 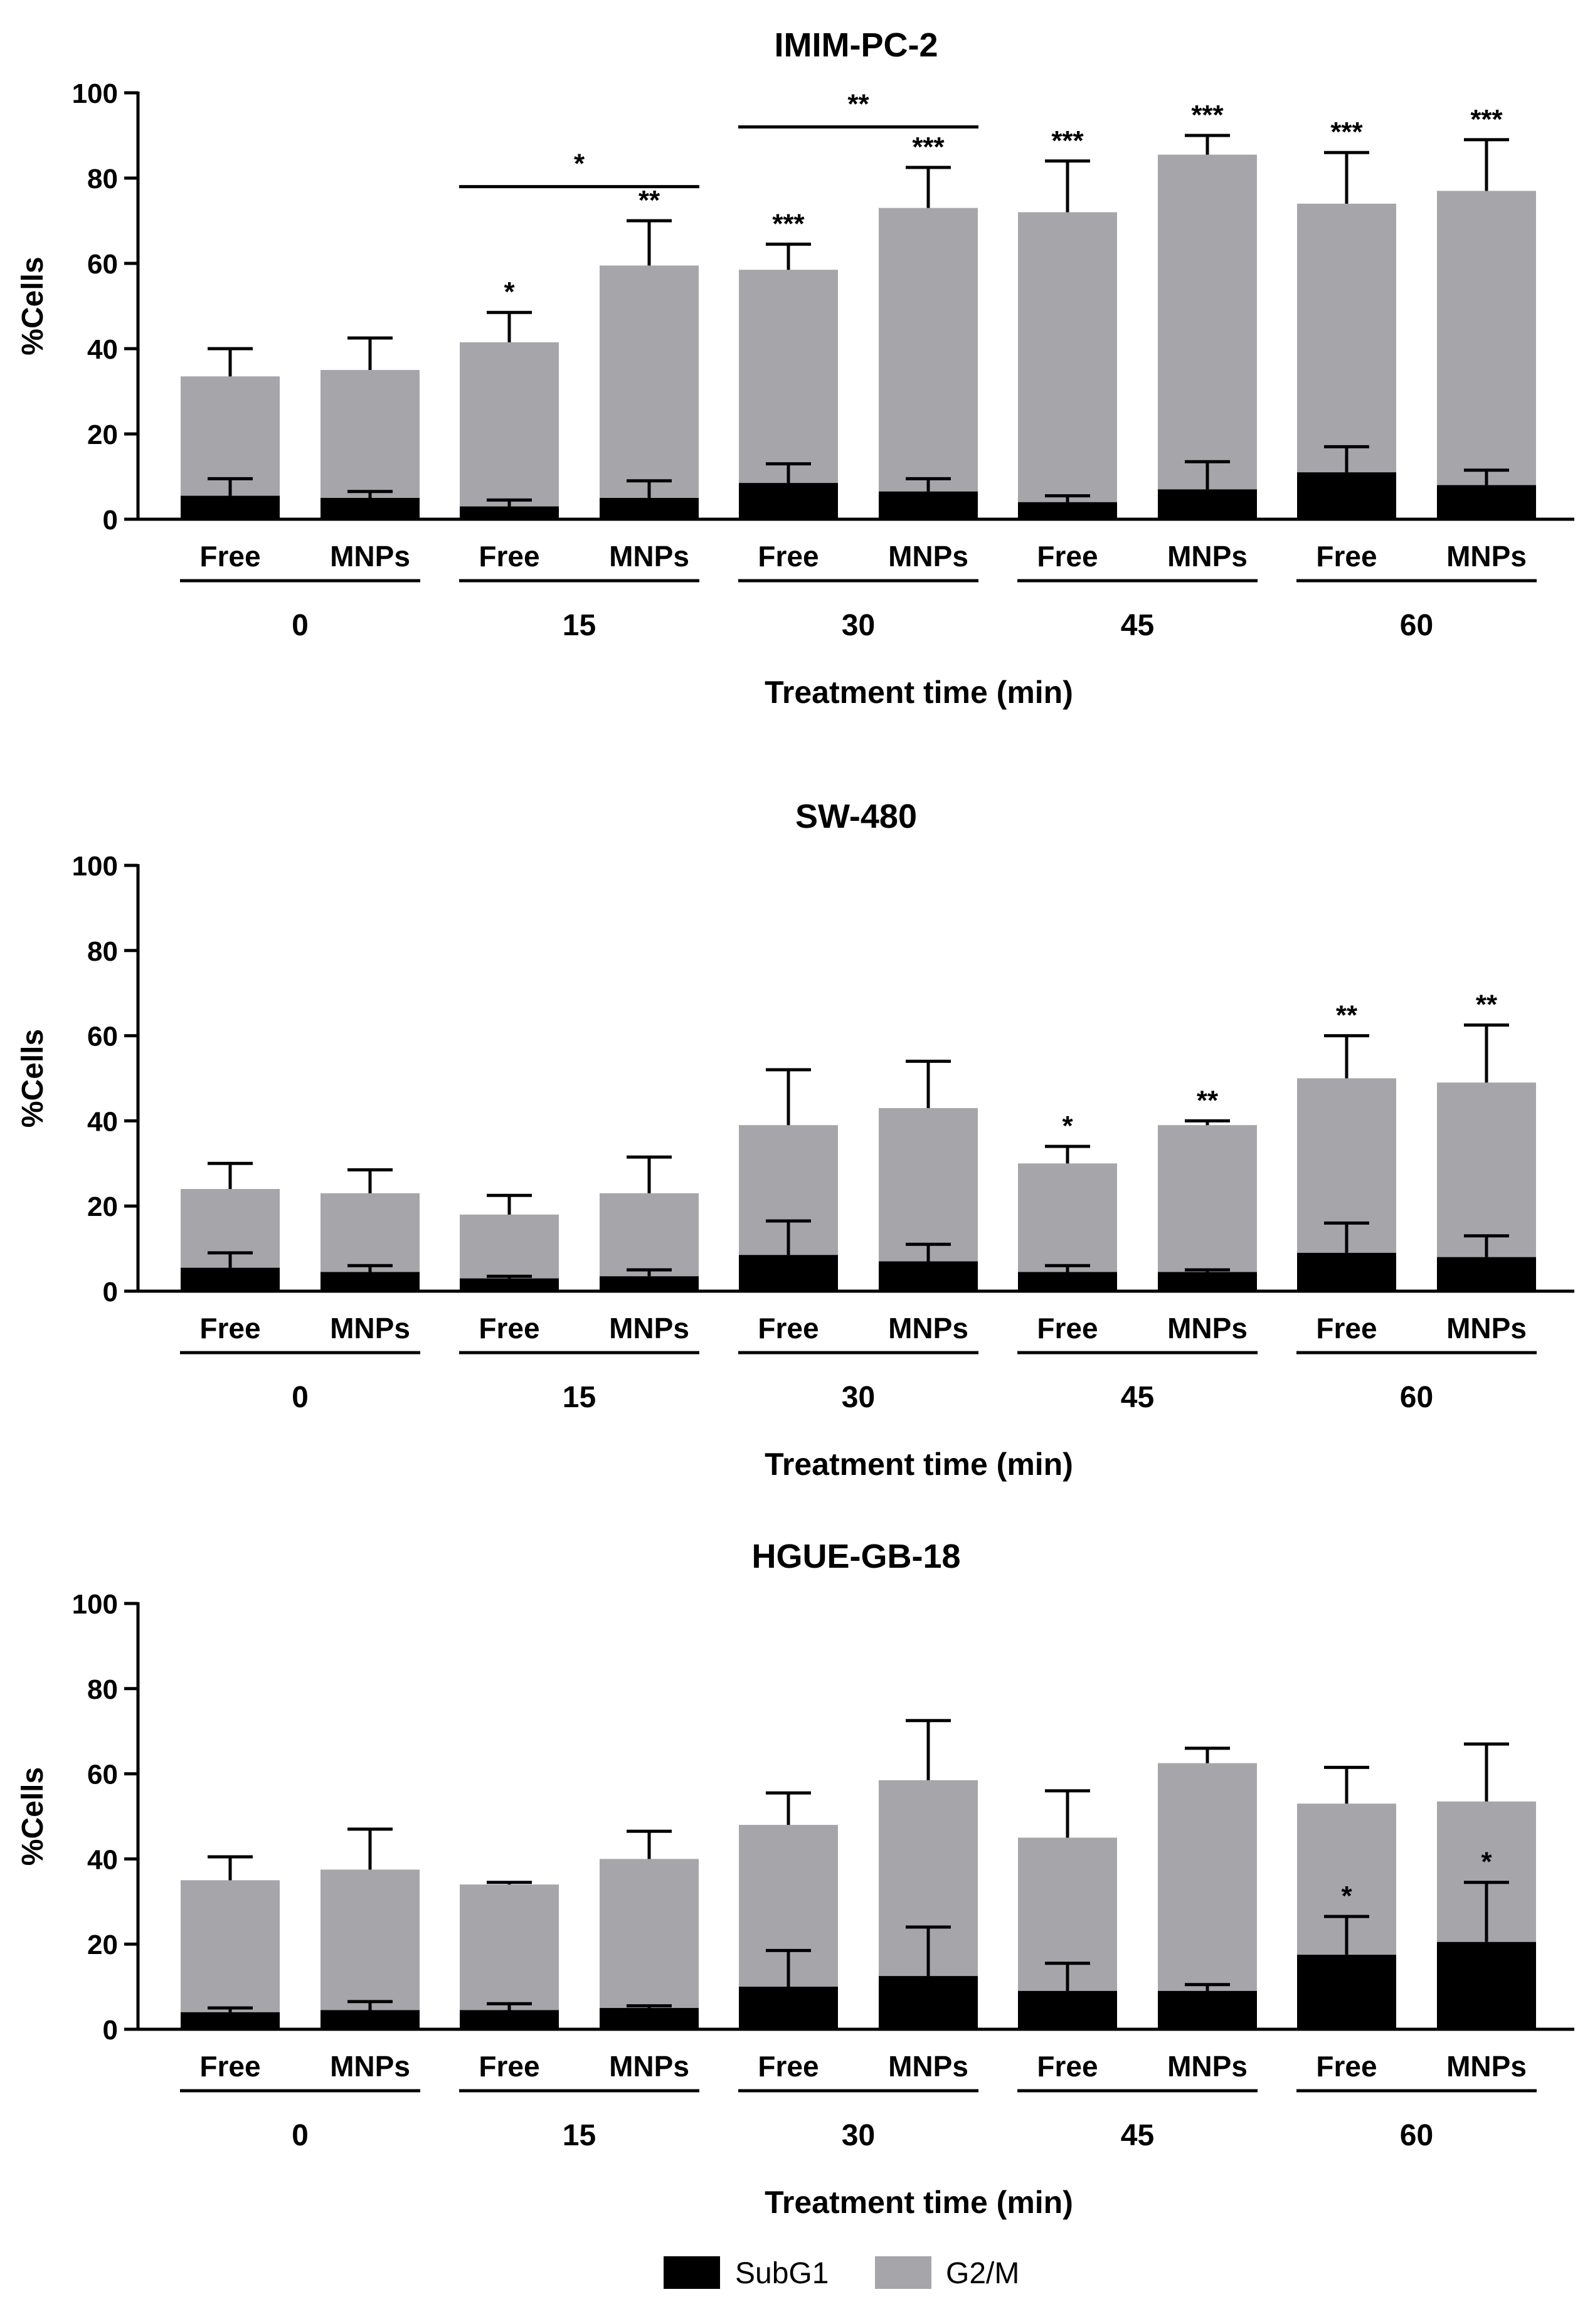 I want to click on bracket-significance: *, so click(x=579, y=164).